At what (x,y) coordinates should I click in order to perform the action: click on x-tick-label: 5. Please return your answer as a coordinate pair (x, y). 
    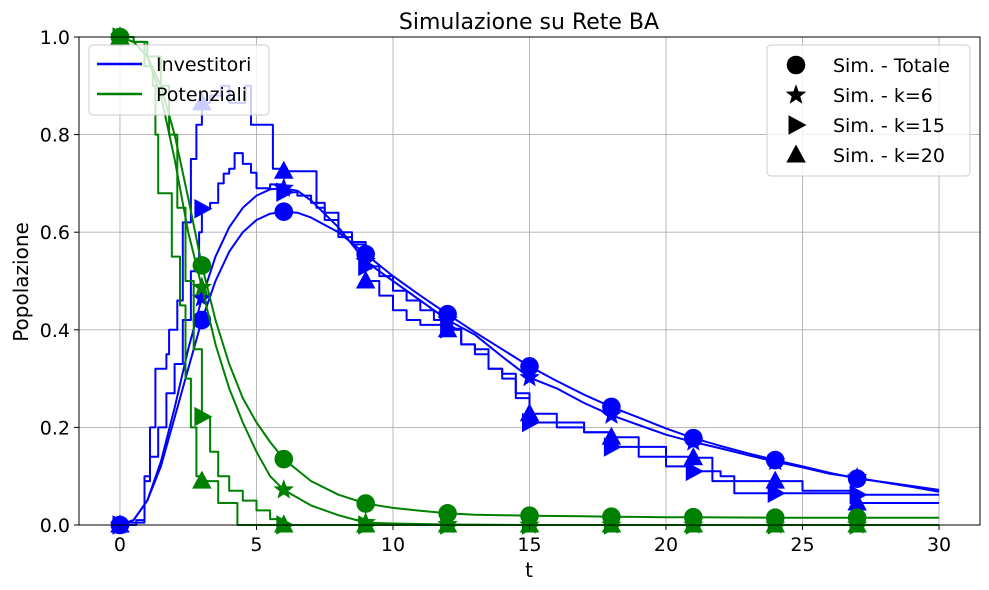
    Looking at the image, I should click on (256, 545).